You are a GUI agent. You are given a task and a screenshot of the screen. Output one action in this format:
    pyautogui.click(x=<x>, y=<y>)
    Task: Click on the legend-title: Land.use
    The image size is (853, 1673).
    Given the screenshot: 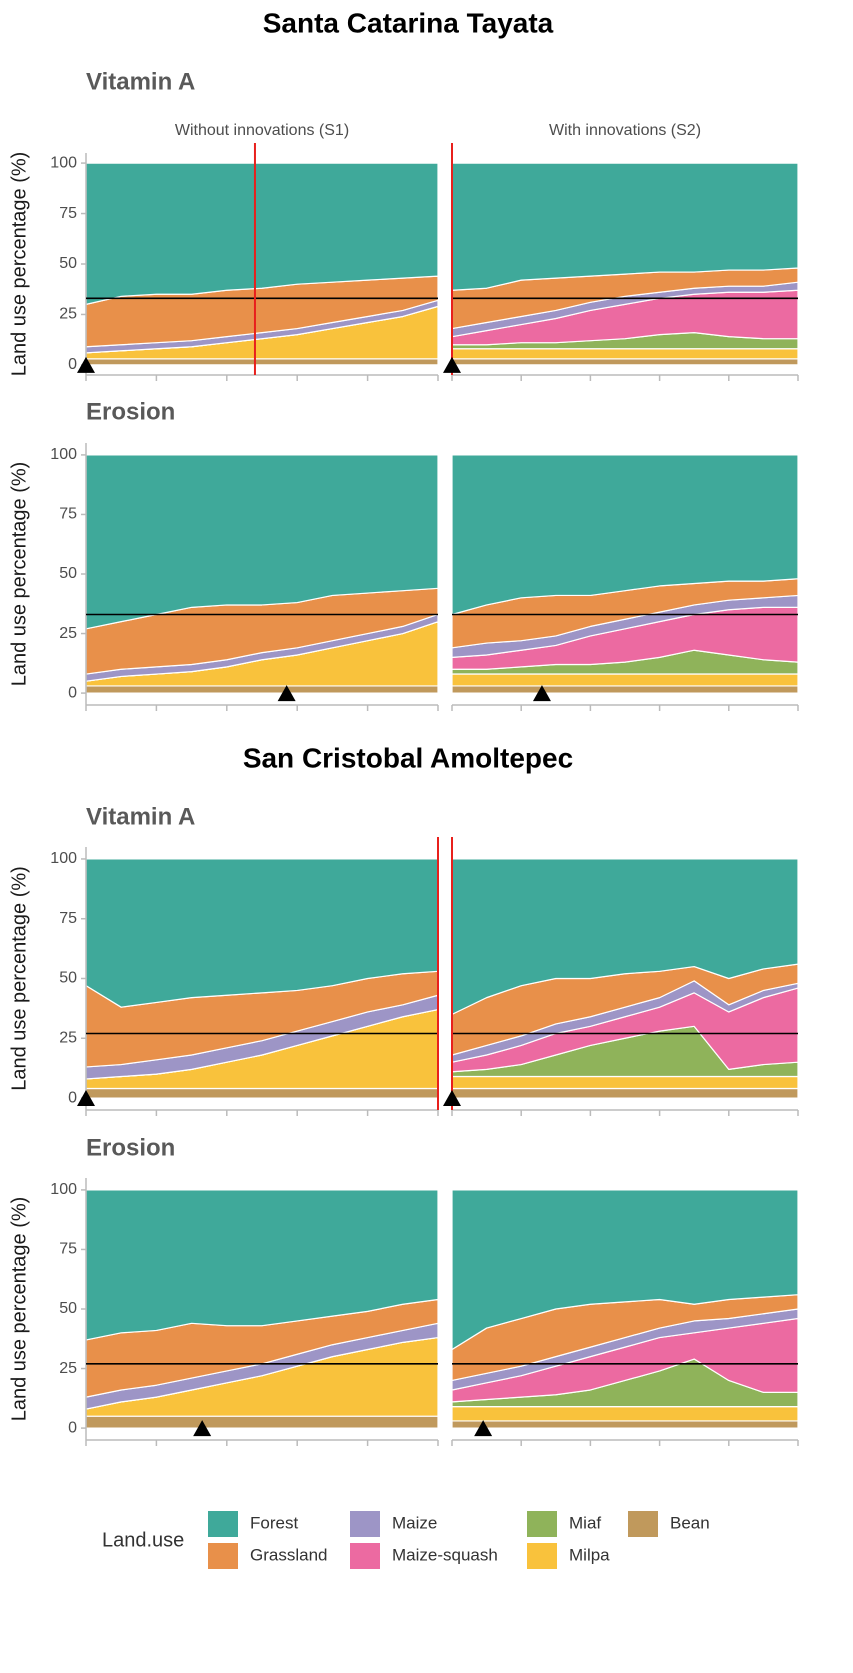 What is the action you would take?
    pyautogui.click(x=143, y=1540)
    